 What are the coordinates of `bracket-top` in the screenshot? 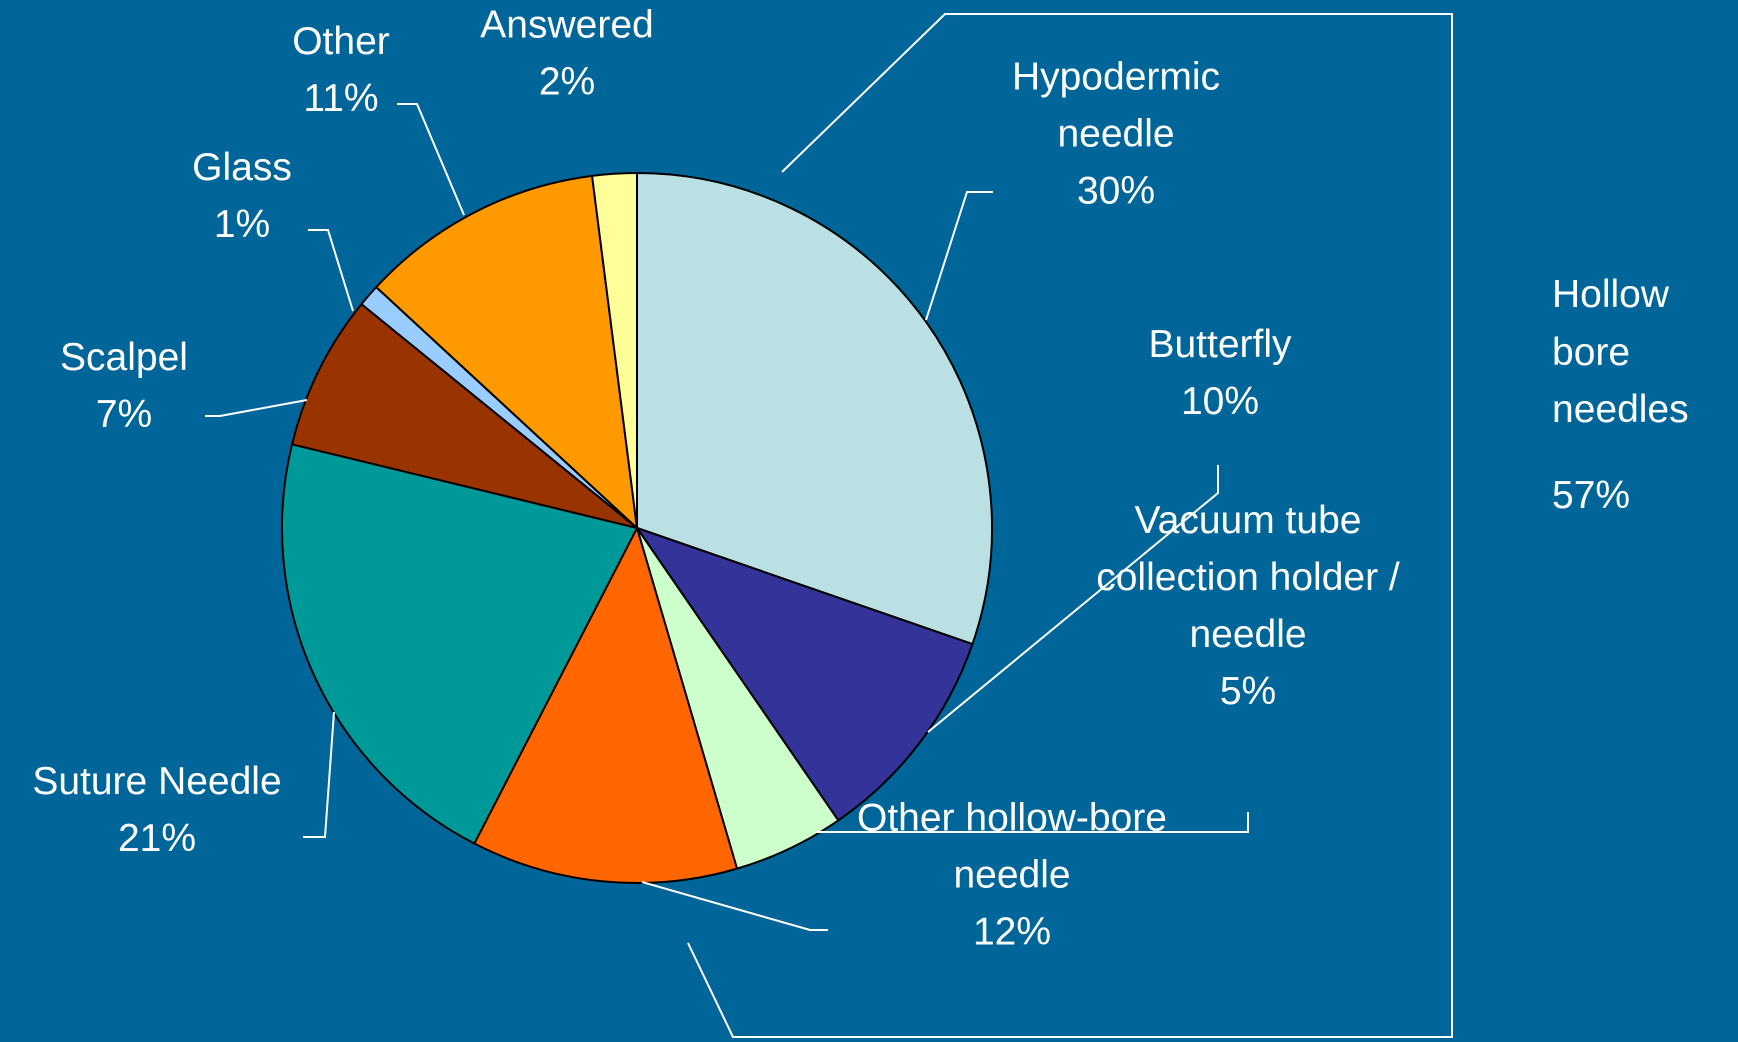 It's located at (1117, 169).